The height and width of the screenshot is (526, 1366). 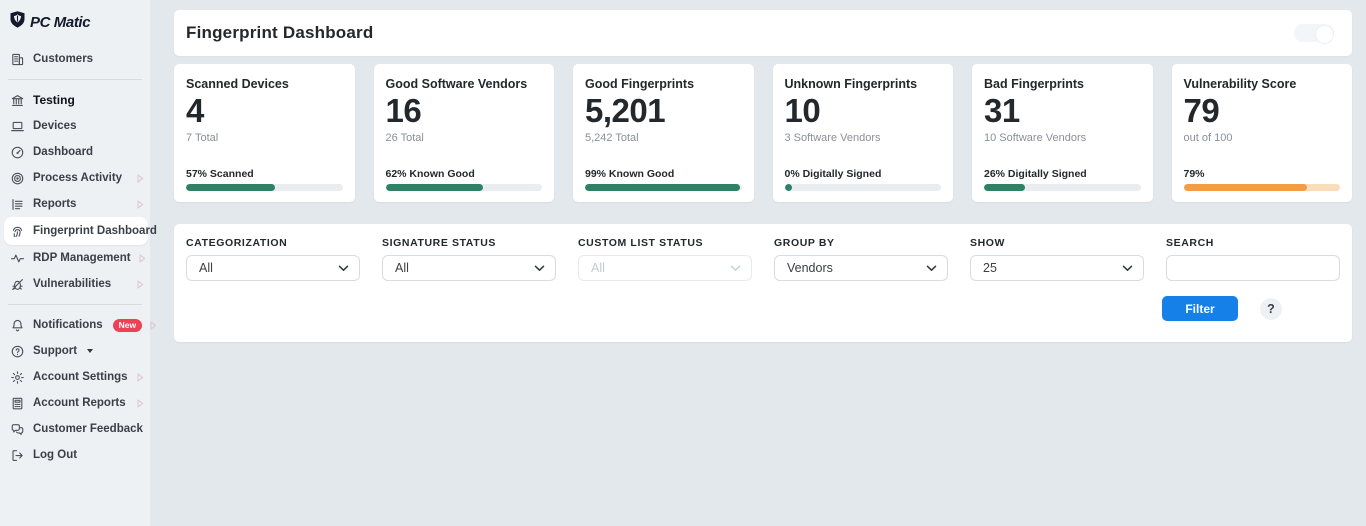 I want to click on sidebar-item-label: RDP Management, so click(x=82, y=258).